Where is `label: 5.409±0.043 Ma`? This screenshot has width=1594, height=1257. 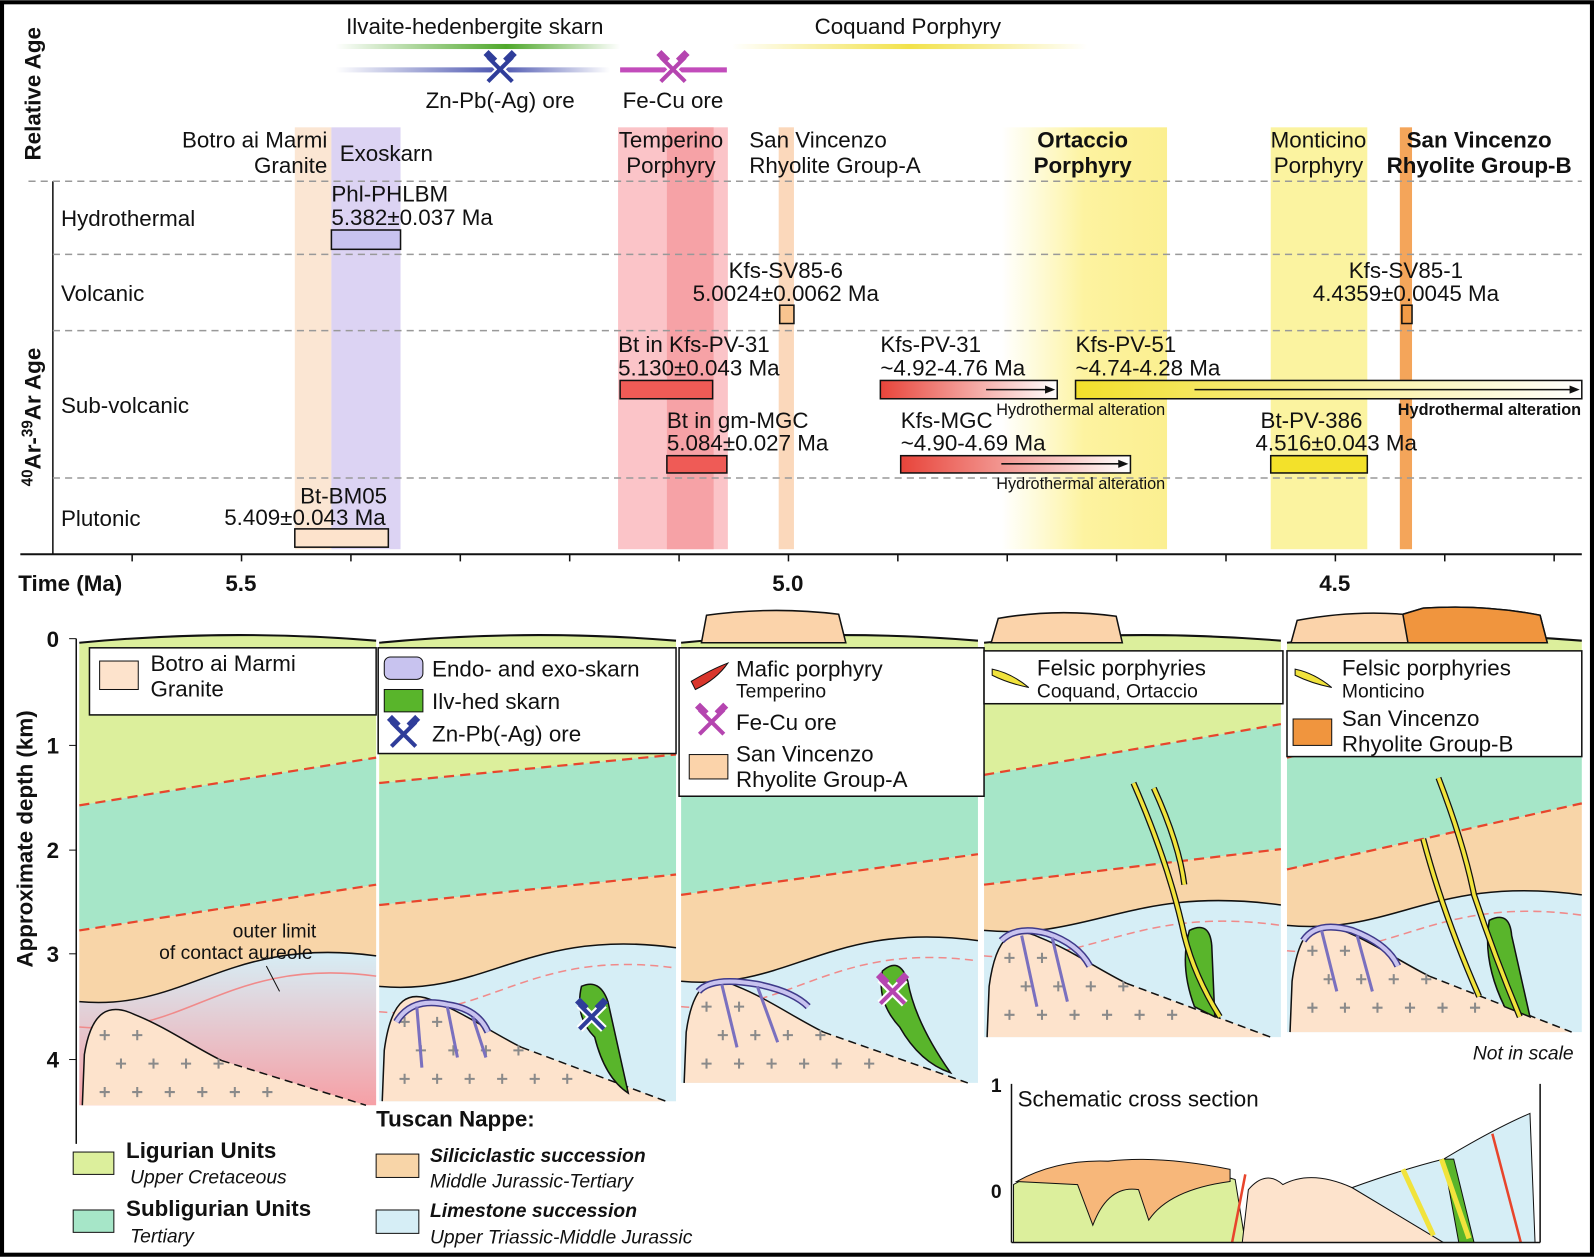 label: 5.409±0.043 Ma is located at coordinates (305, 517).